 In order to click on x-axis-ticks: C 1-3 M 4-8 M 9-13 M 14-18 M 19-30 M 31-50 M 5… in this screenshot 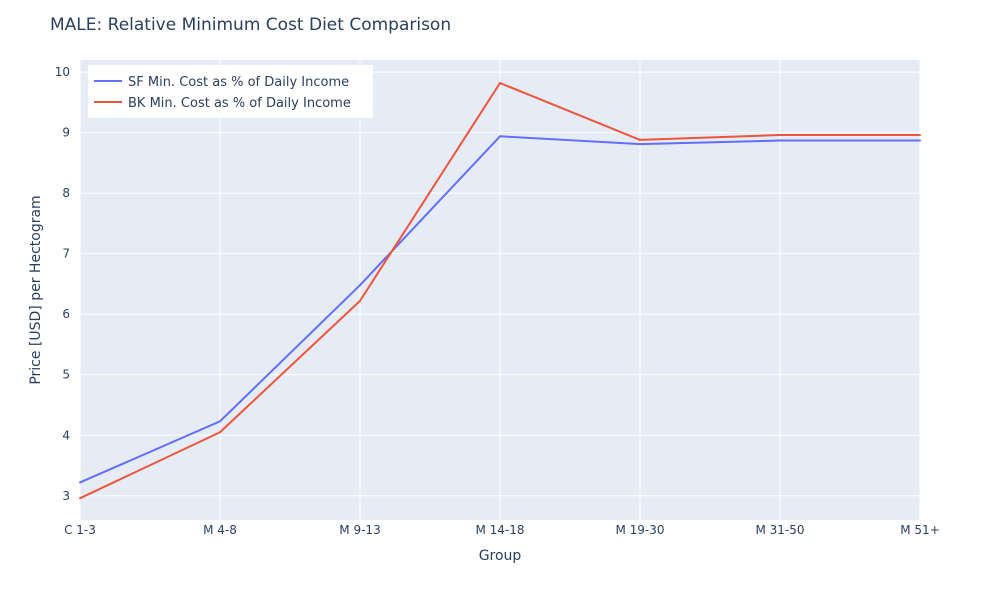, I will do `click(502, 530)`.